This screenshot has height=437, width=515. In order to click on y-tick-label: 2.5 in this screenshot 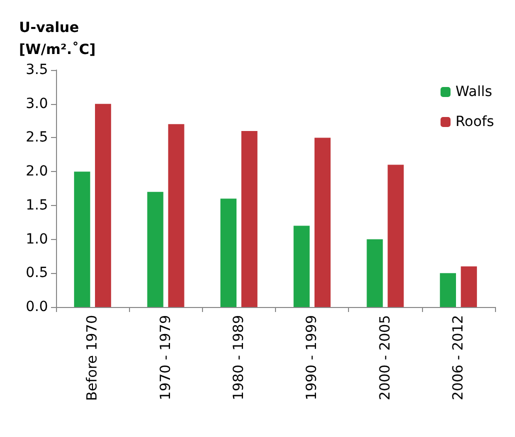, I will do `click(37, 138)`.